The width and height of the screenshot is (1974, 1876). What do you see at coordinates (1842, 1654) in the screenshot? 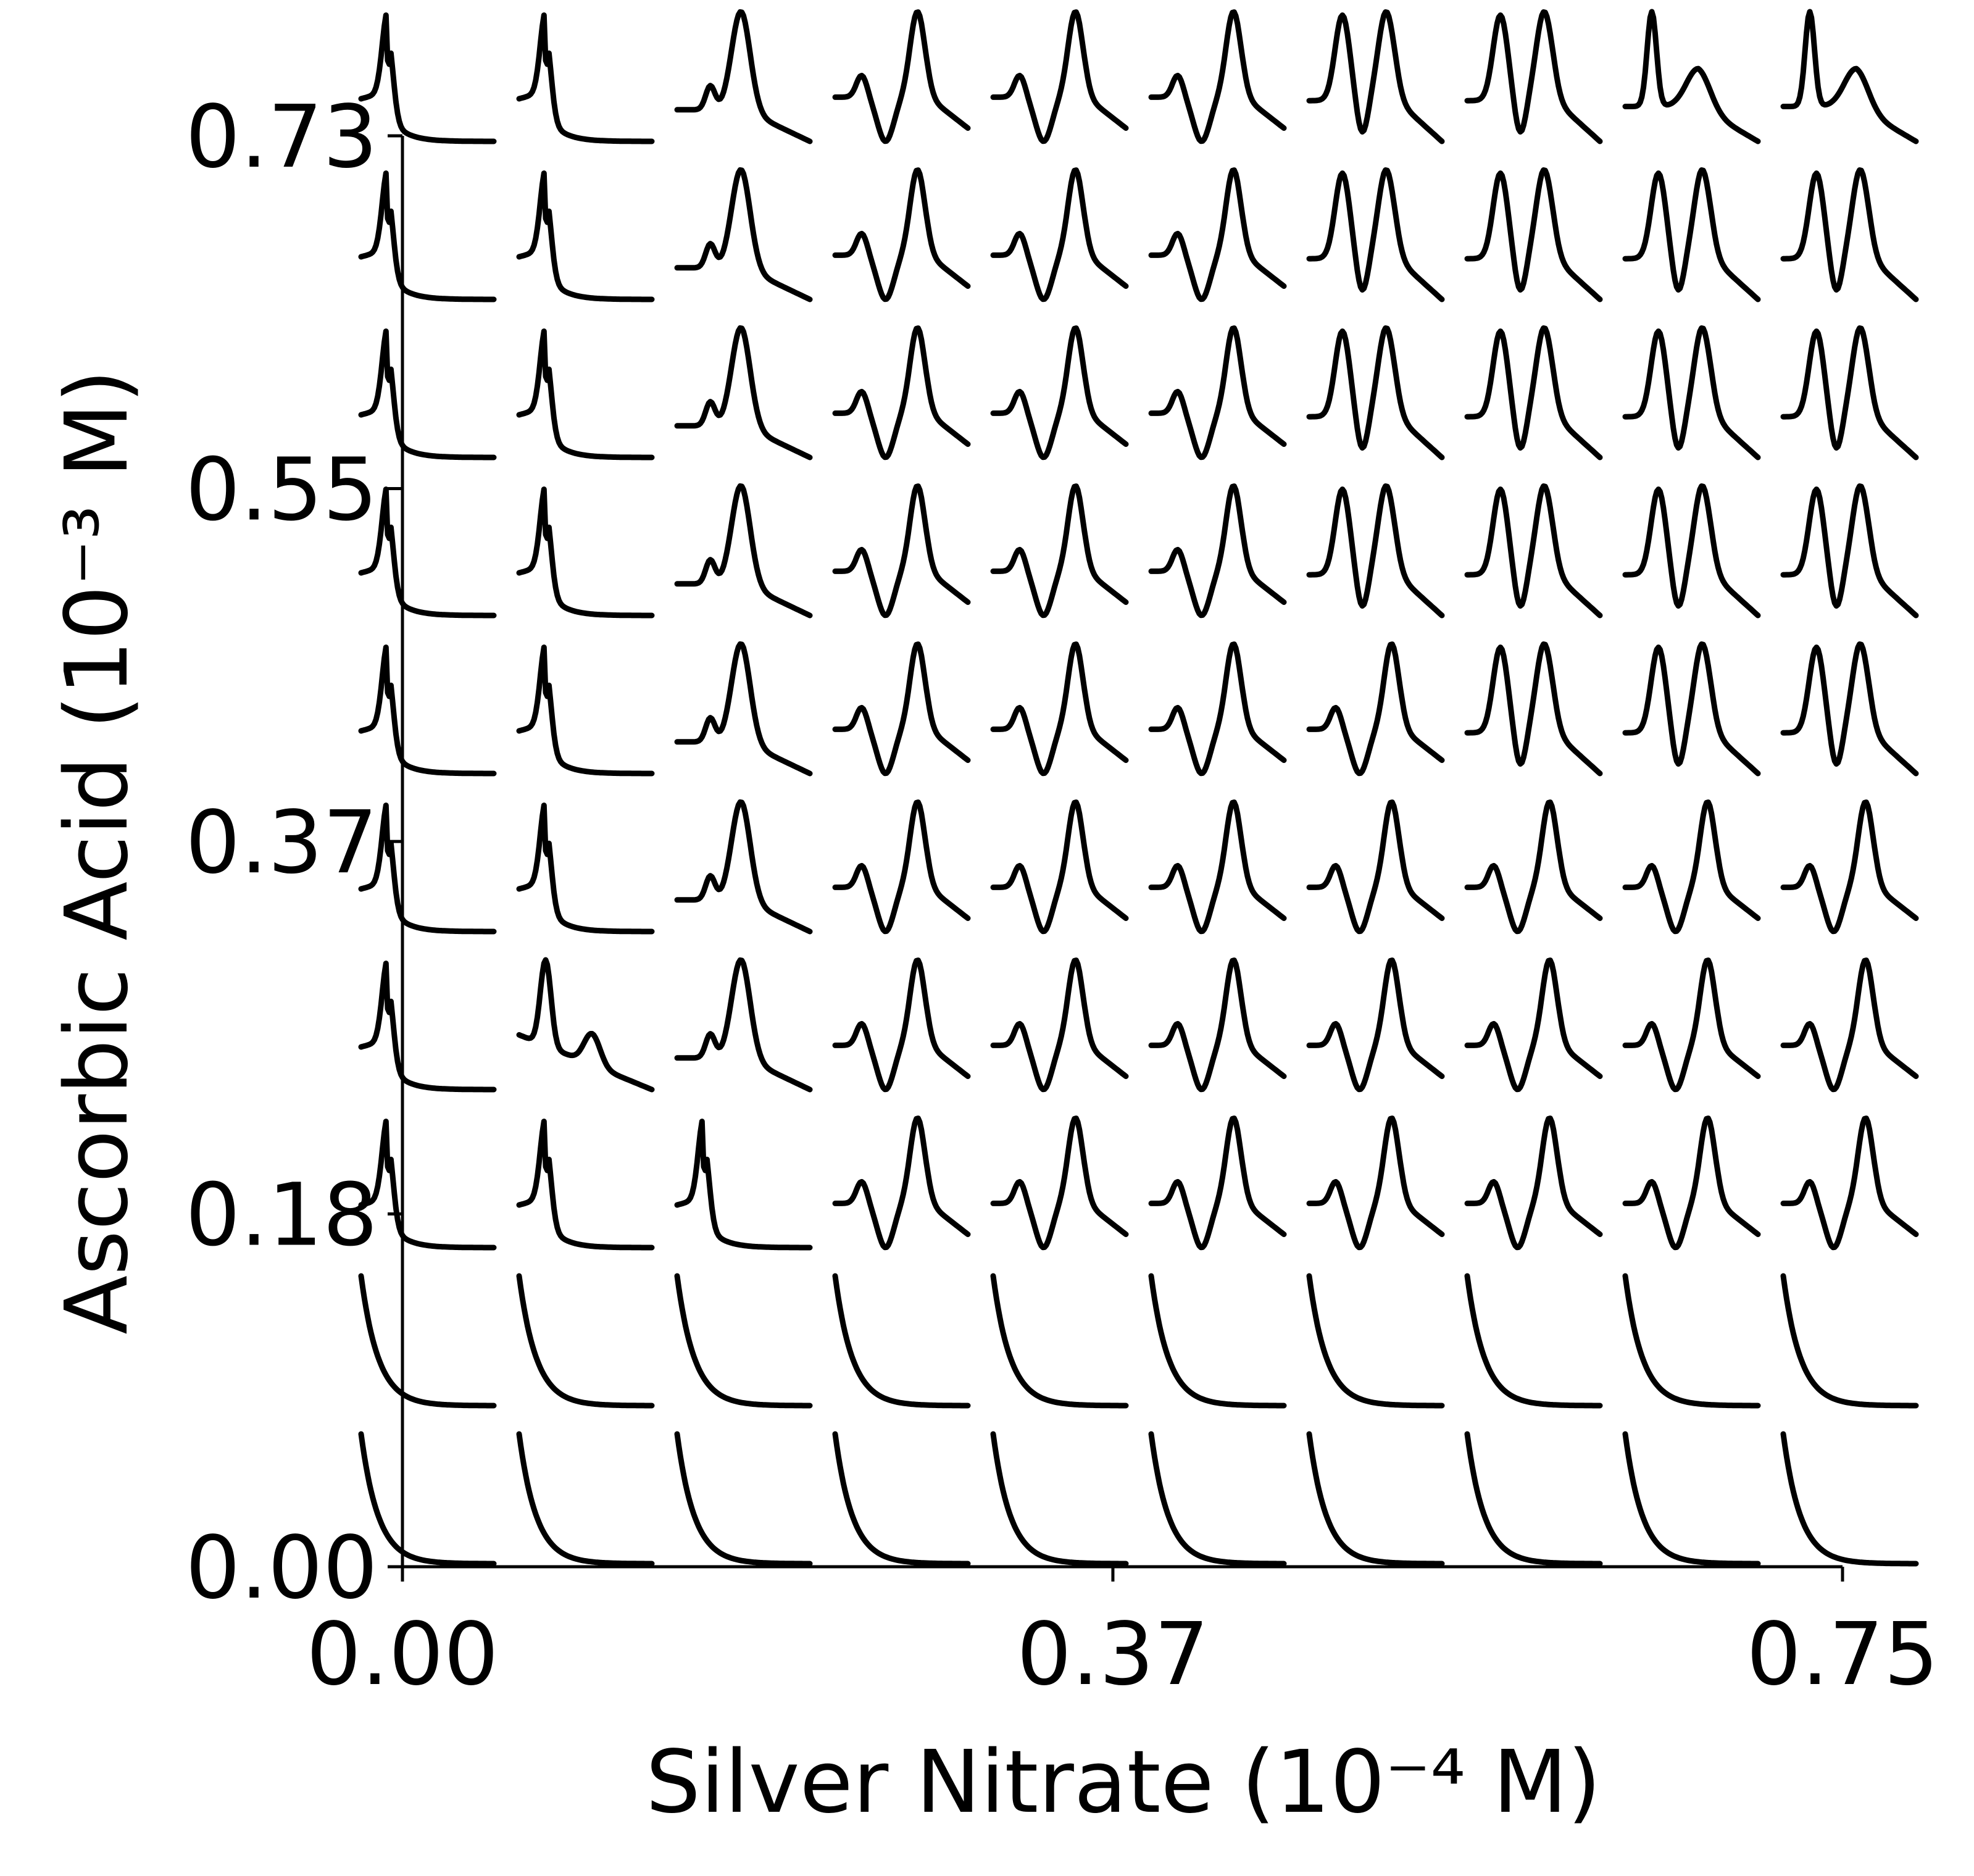
I see `x-tick-label: 0.75` at bounding box center [1842, 1654].